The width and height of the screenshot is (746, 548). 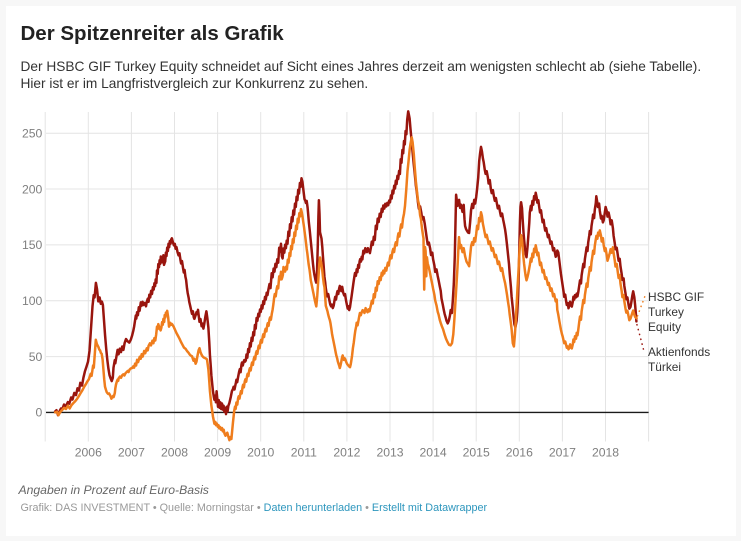 I want to click on svg-text: 2009, so click(x=217, y=453).